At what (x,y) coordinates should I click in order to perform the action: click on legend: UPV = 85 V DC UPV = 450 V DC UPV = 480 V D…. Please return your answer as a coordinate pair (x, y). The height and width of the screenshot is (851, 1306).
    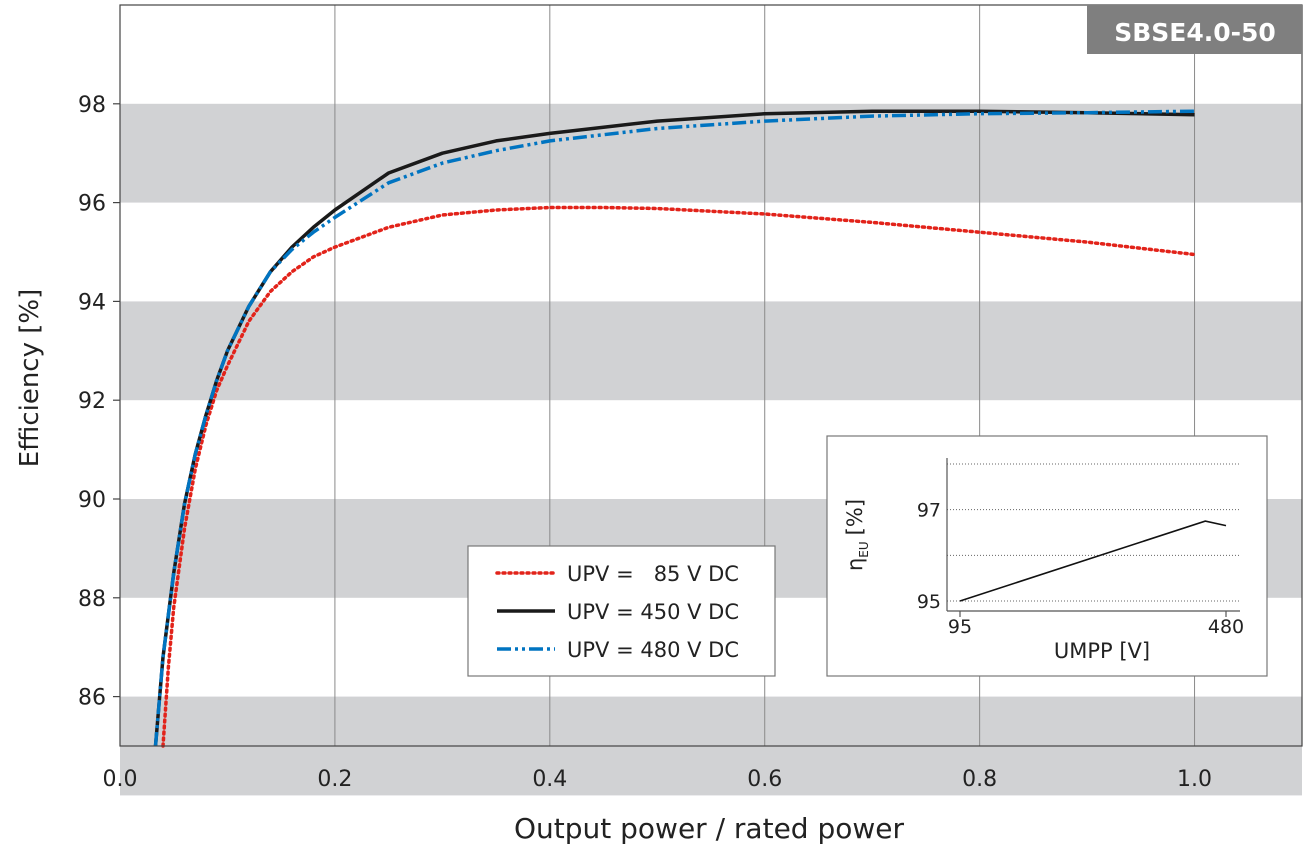
    Looking at the image, I should click on (621, 611).